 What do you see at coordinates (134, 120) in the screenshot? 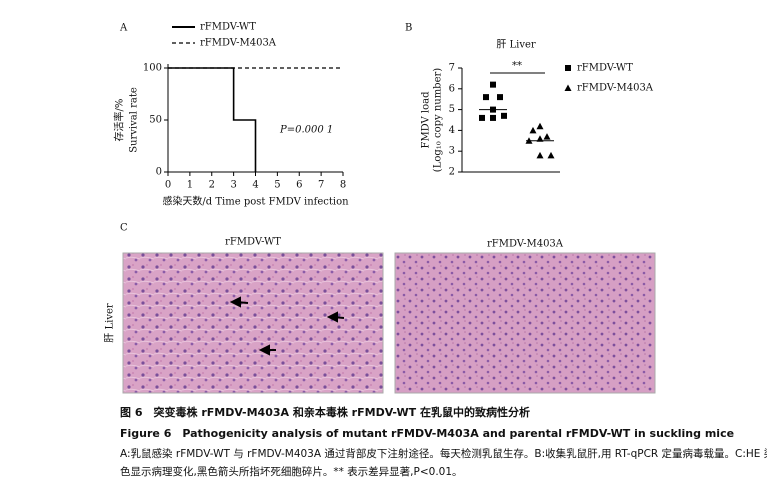
I see `y-axis-label: Survival rate` at bounding box center [134, 120].